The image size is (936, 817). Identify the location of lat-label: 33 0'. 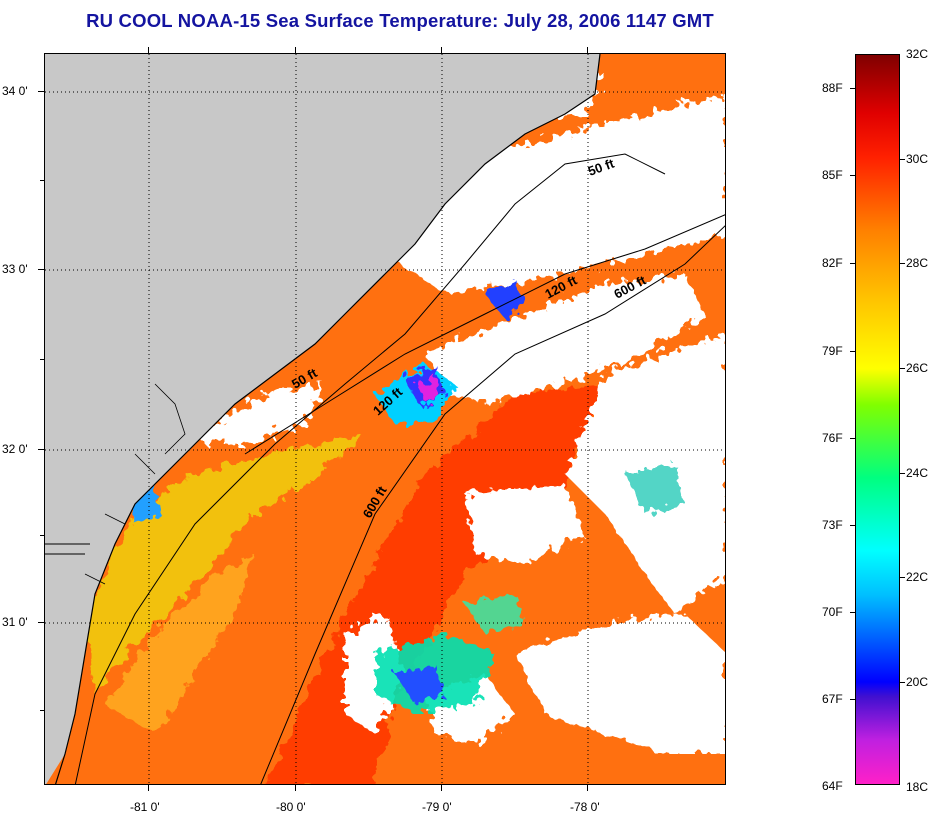
(15, 269).